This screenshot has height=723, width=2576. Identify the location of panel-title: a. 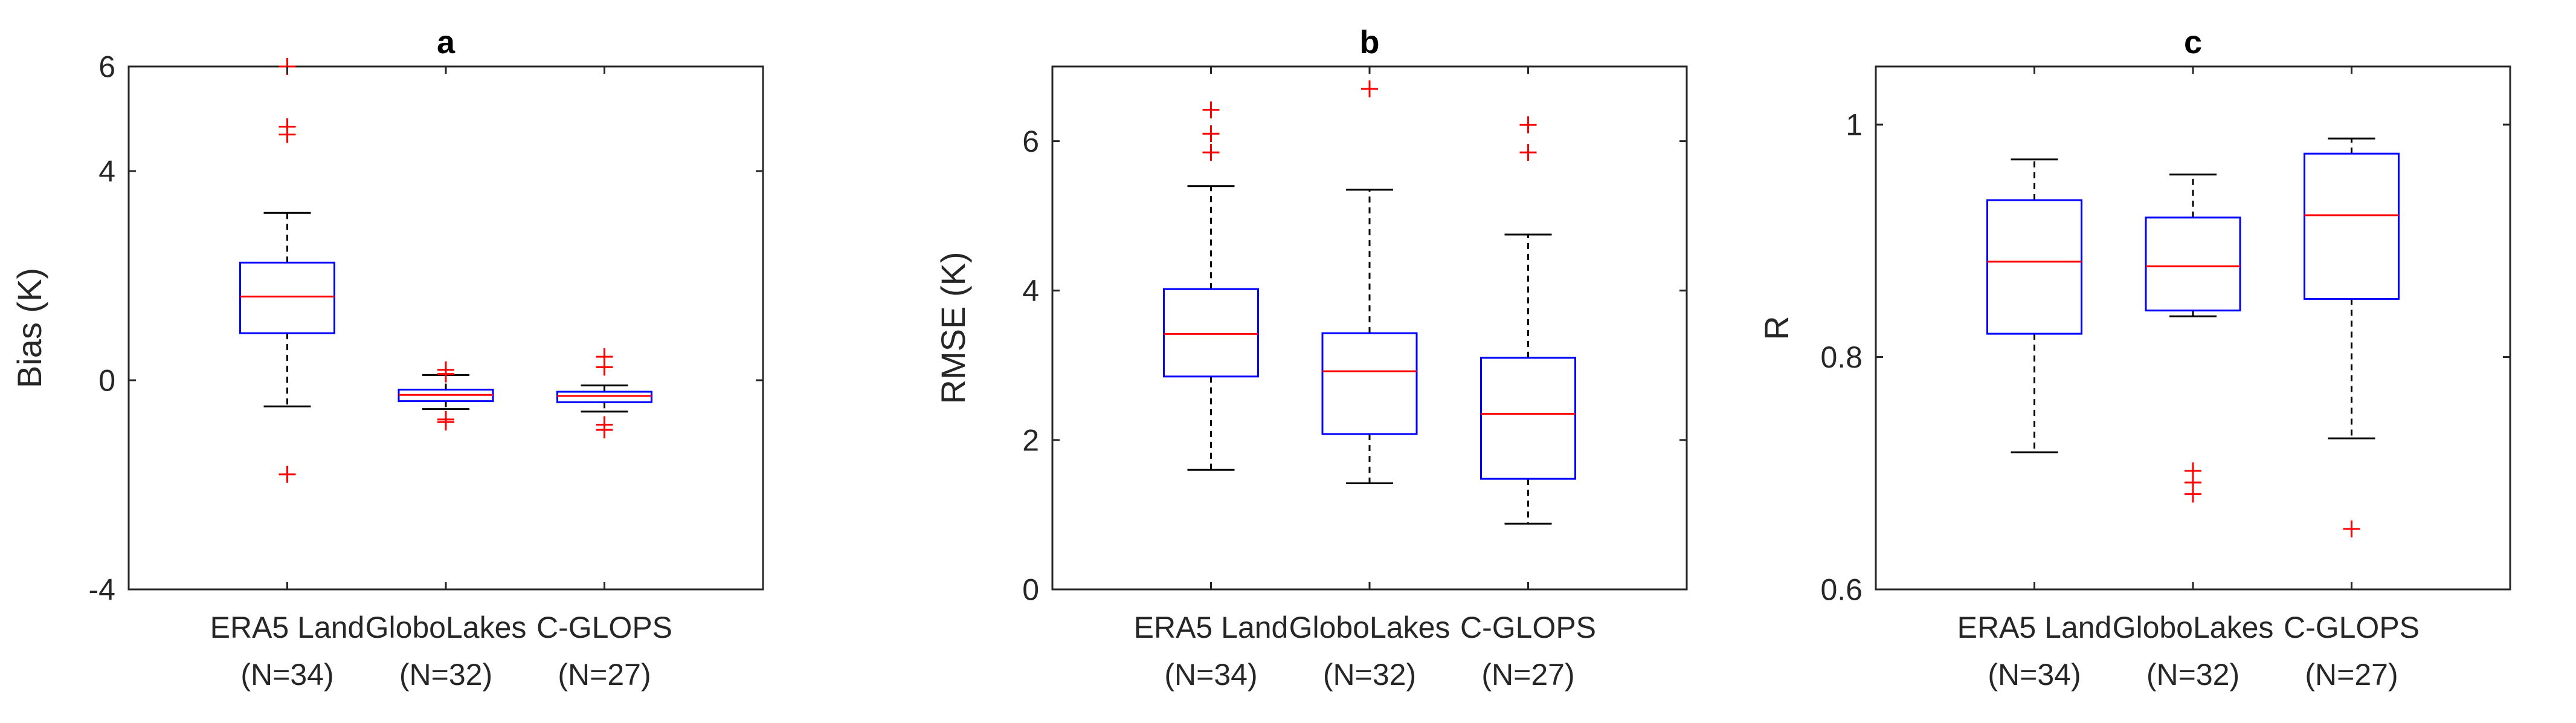
(446, 42).